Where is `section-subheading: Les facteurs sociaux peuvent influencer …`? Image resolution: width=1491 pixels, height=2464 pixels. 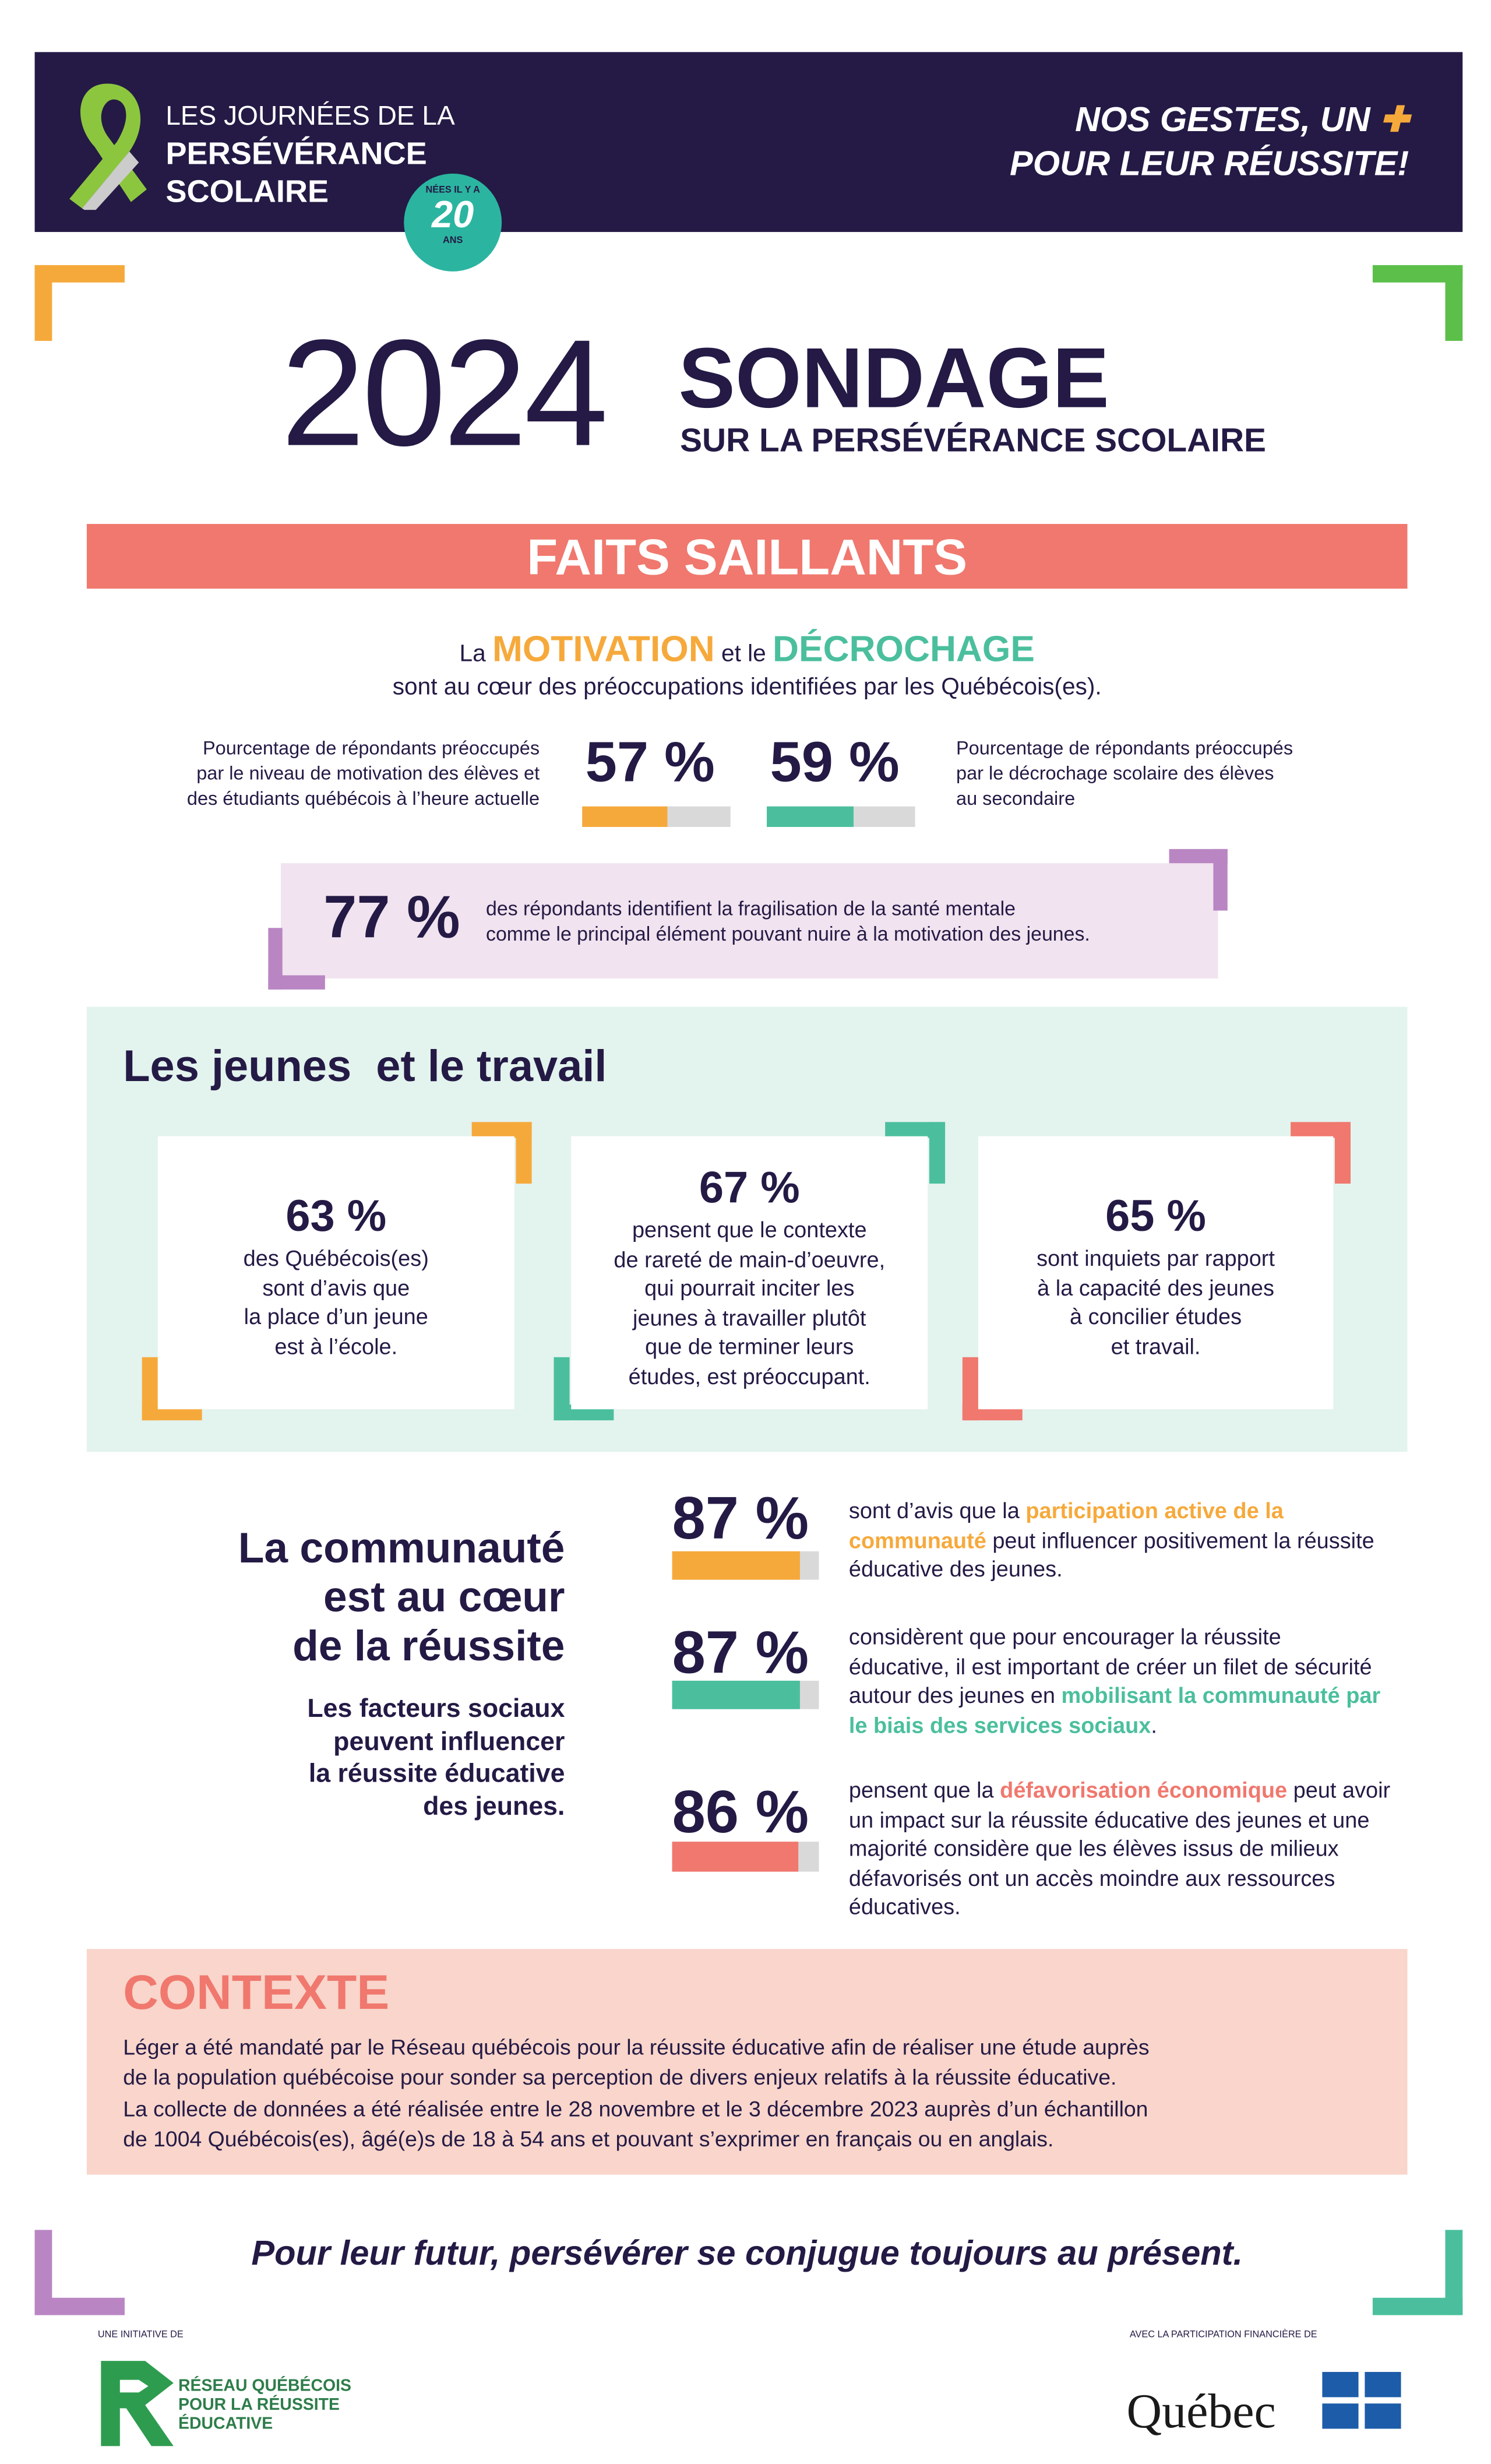 section-subheading: Les facteurs sociaux peuvent influencer … is located at coordinates (436, 1758).